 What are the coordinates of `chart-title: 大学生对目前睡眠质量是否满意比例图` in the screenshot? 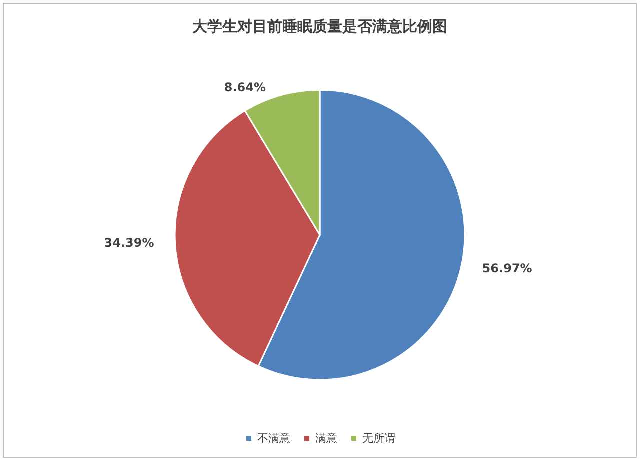 It's located at (320, 27).